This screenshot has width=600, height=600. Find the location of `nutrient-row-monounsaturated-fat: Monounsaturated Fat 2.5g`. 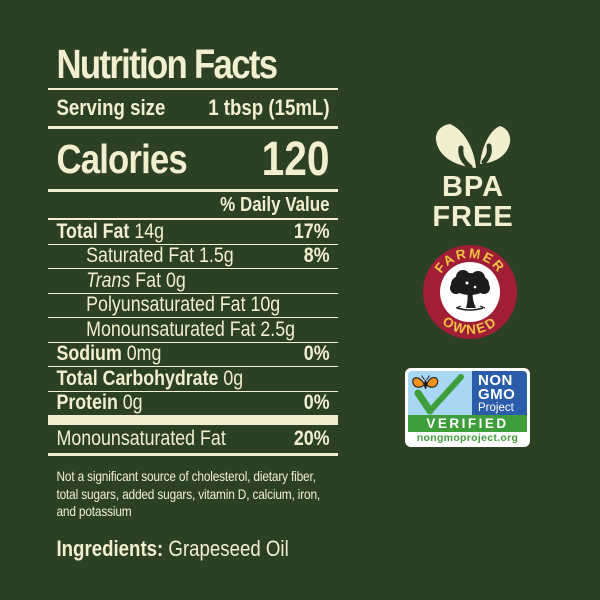

nutrient-row-monounsaturated-fat: Monounsaturated Fat 2.5g is located at coordinates (193, 329).